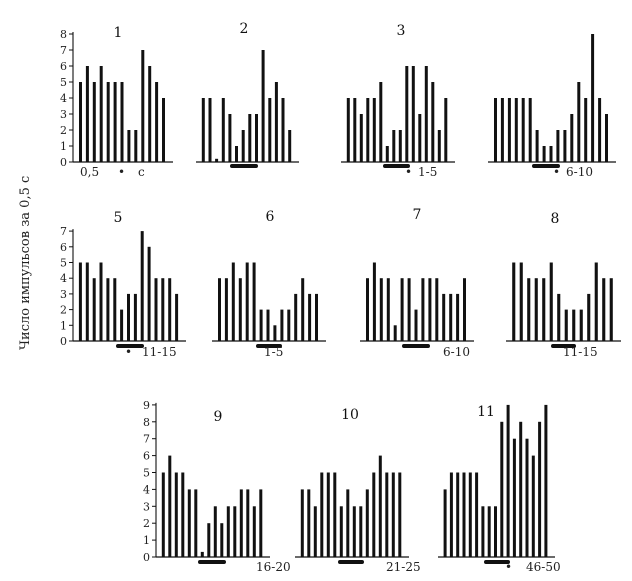  What do you see at coordinates (552, 106) in the screenshot?
I see `panel-4: • 6-10` at bounding box center [552, 106].